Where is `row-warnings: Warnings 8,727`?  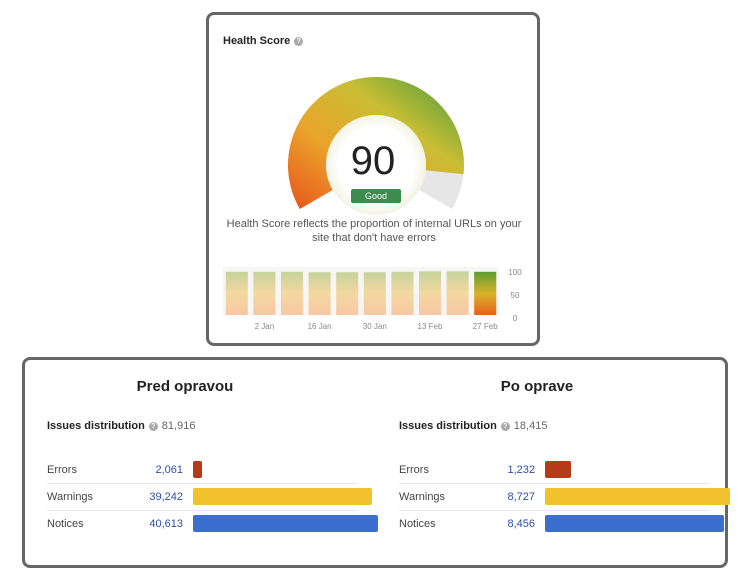 row-warnings: Warnings 8,727 is located at coordinates (564, 497).